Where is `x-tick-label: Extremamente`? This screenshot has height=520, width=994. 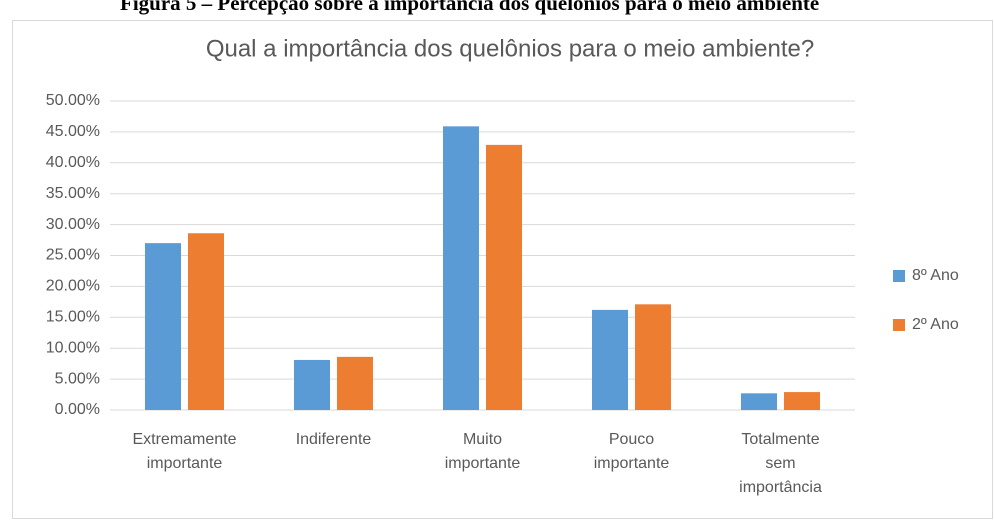
x-tick-label: Extremamente is located at coordinates (184, 439).